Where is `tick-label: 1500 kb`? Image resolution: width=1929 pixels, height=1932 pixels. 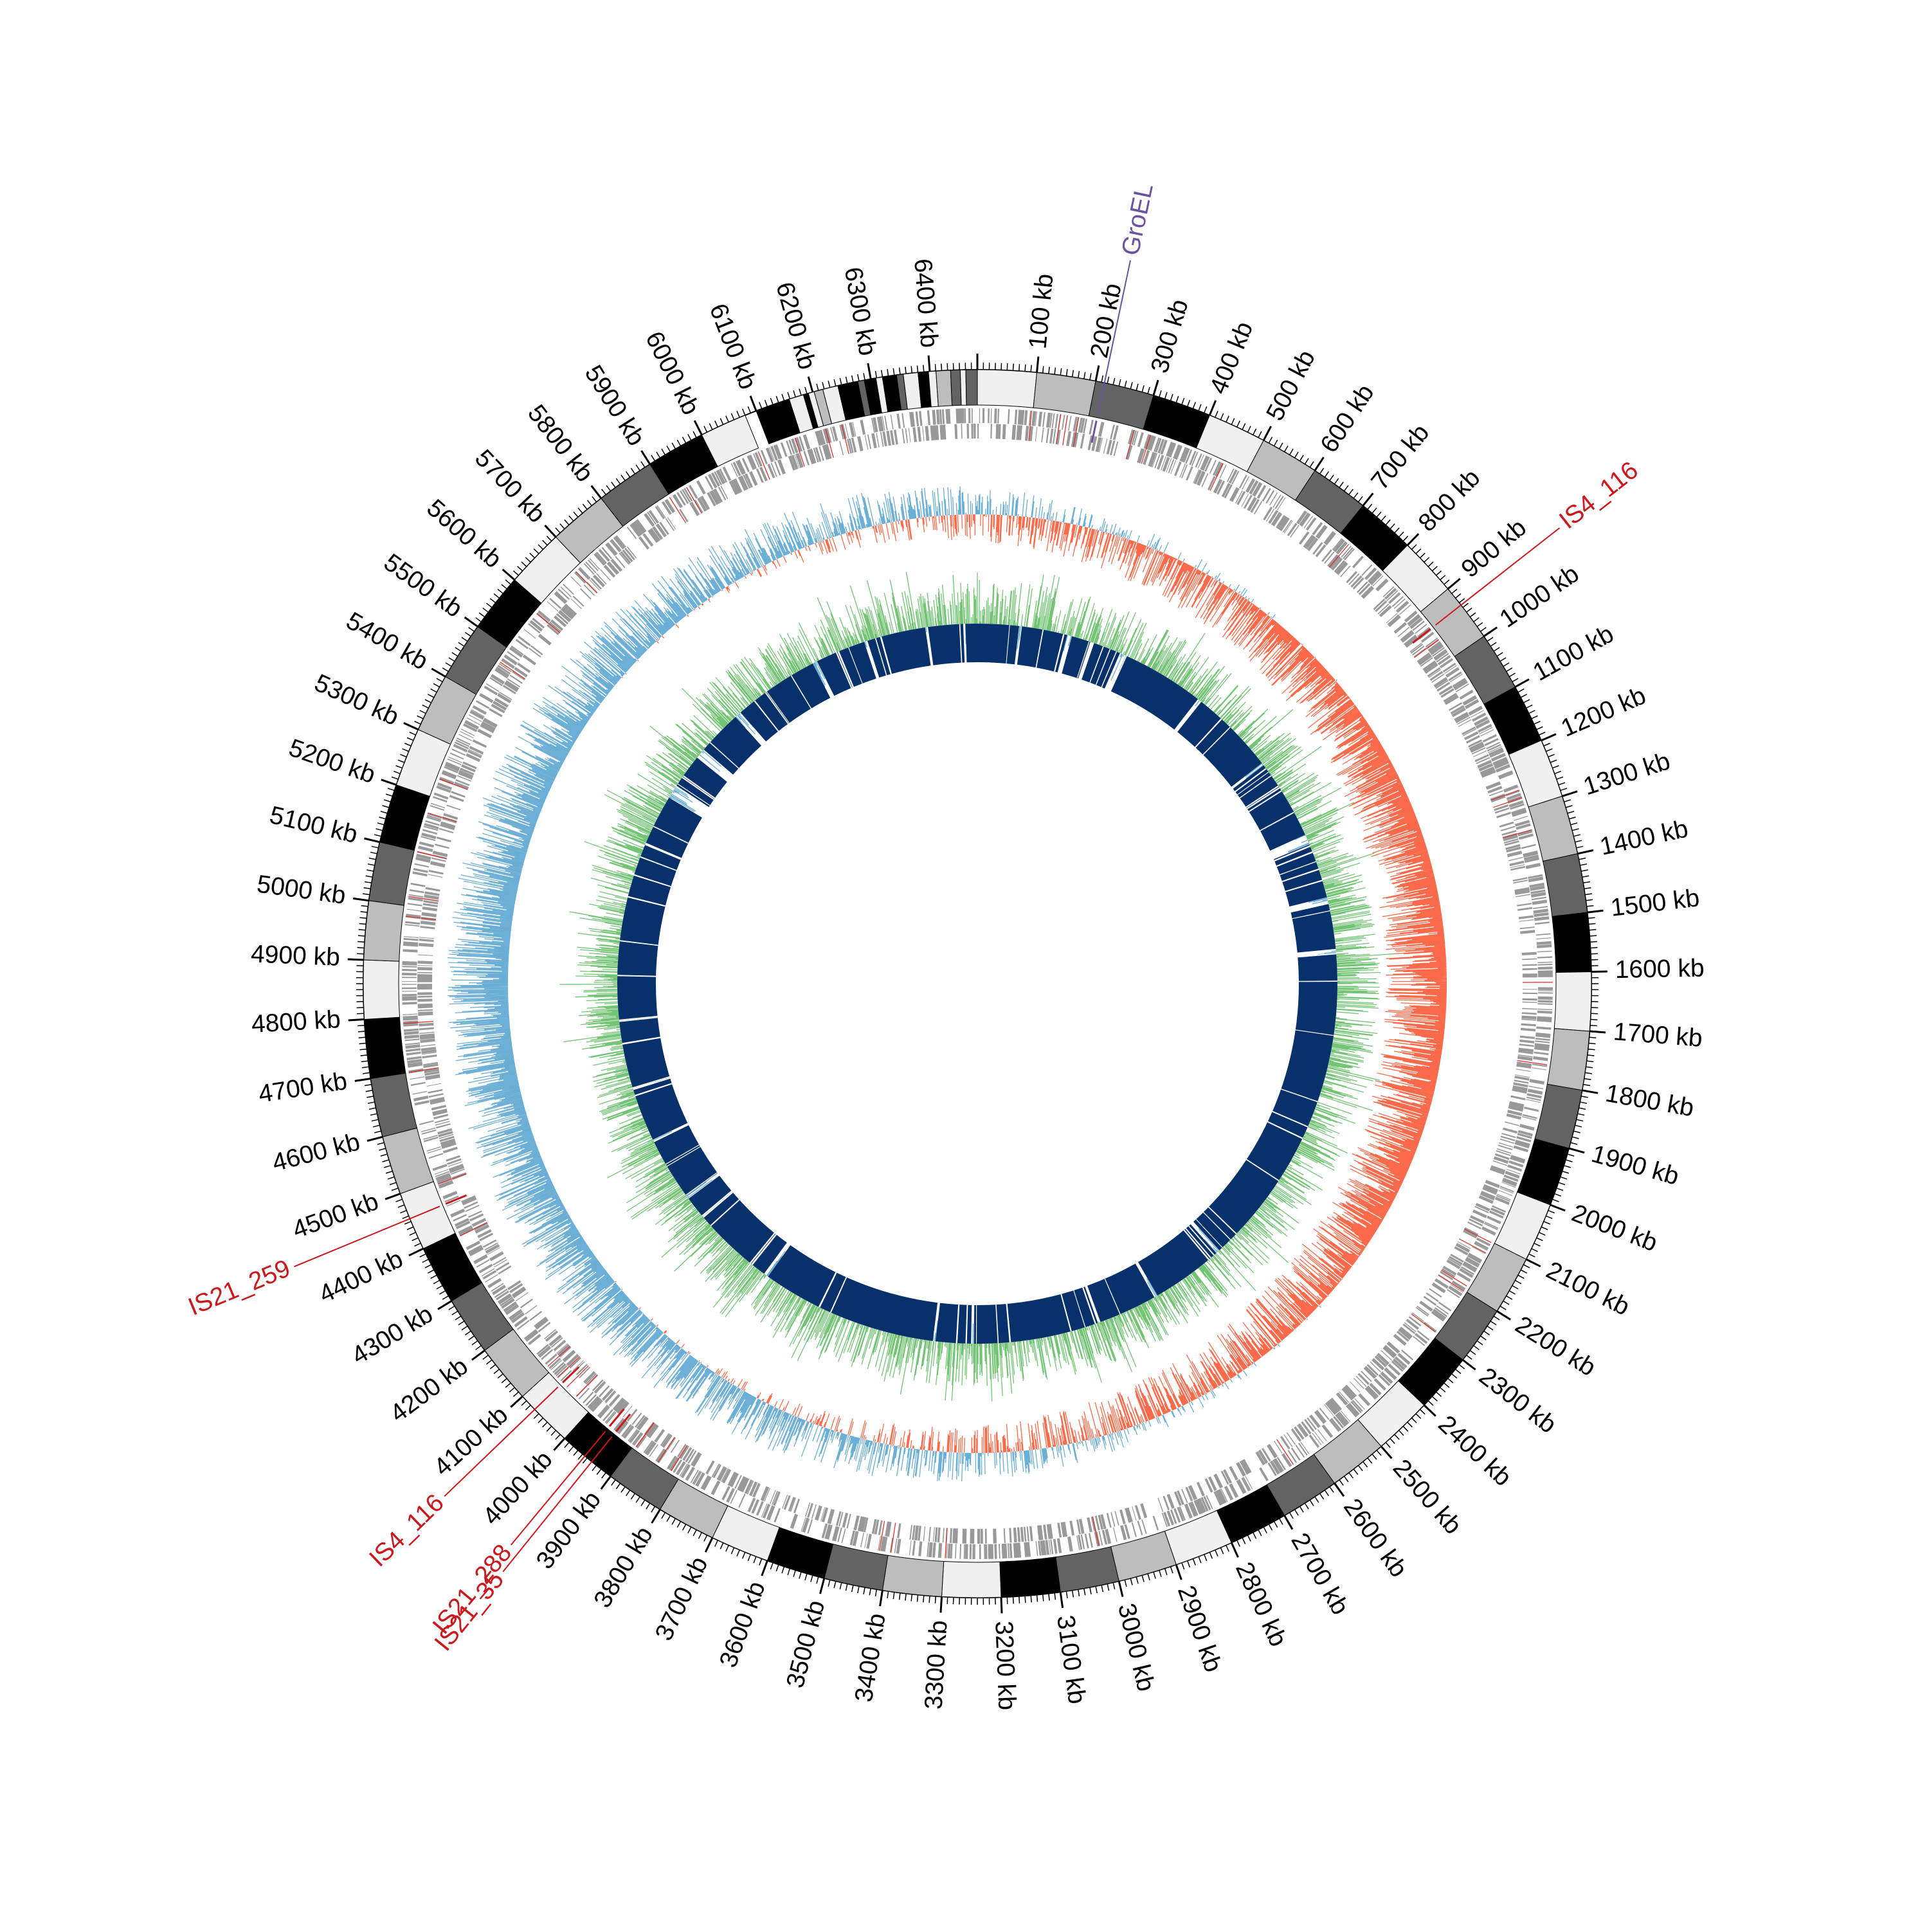 tick-label: 1500 kb is located at coordinates (1655, 903).